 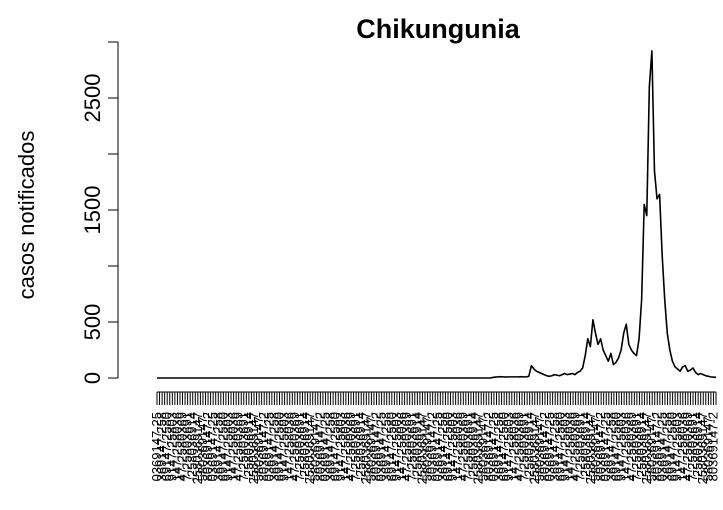 I want to click on y-axis-label: casos notificados, so click(x=26, y=215).